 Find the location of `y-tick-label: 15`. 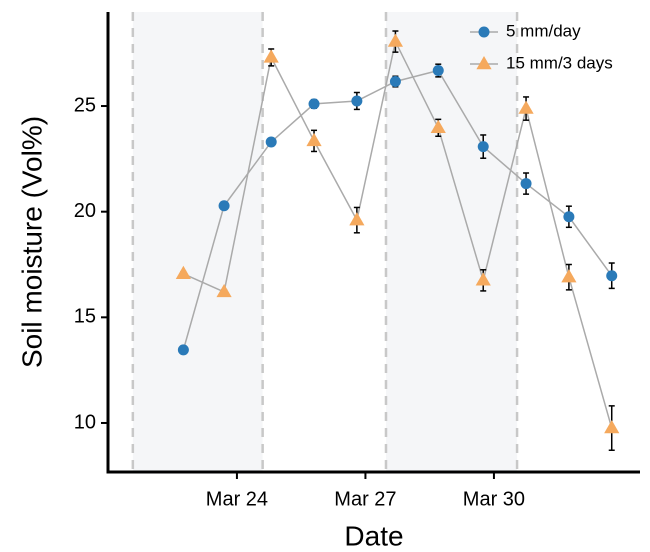

y-tick-label: 15 is located at coordinates (85, 317).